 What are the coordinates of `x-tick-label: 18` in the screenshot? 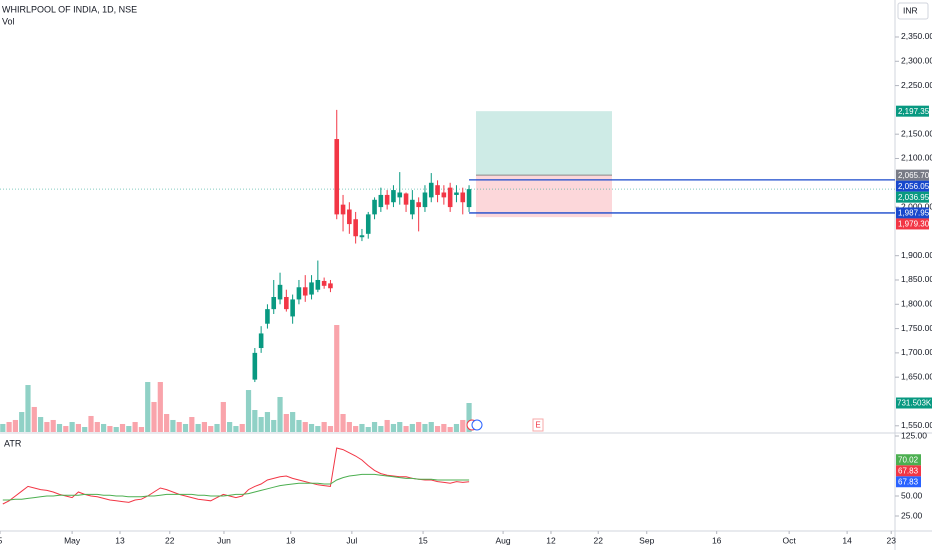 It's located at (291, 540).